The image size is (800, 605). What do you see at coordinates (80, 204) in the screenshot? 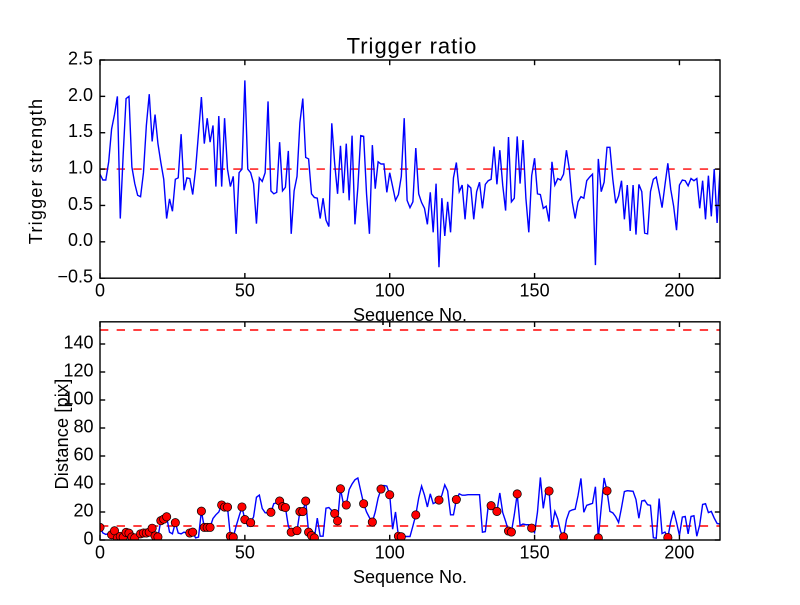
I see `svg-text: 0.5` at bounding box center [80, 204].